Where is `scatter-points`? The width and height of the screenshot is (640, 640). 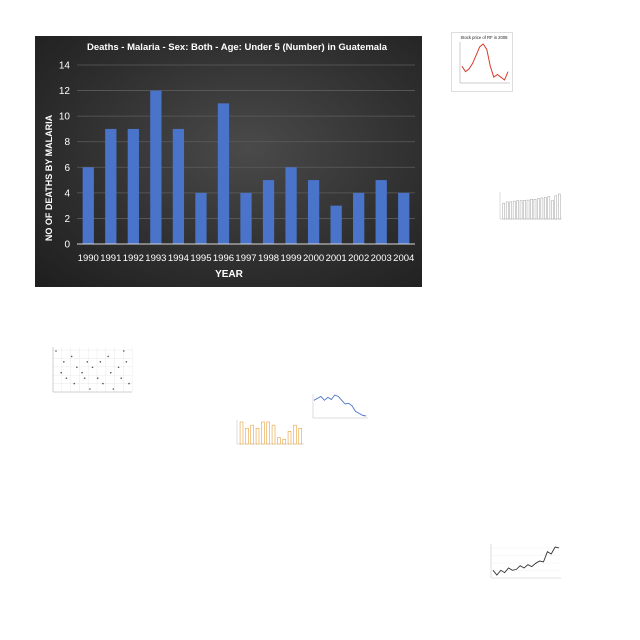 scatter-points is located at coordinates (92, 370).